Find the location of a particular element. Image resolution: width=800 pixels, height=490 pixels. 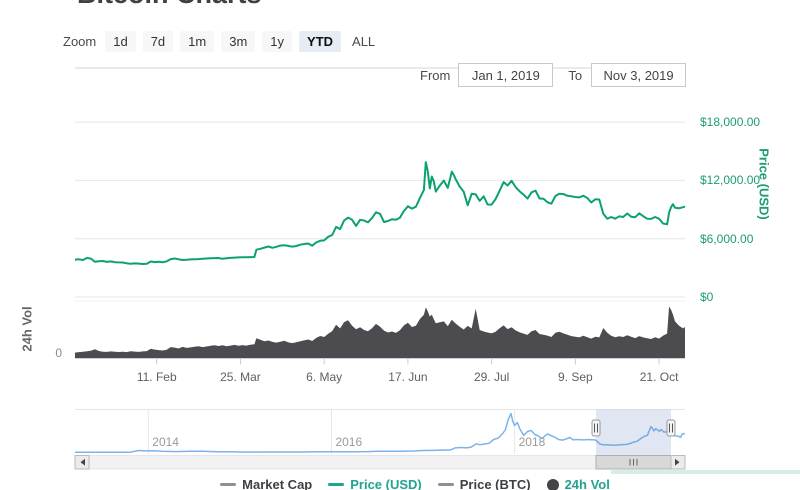

range-button-1y: 1y is located at coordinates (277, 41).